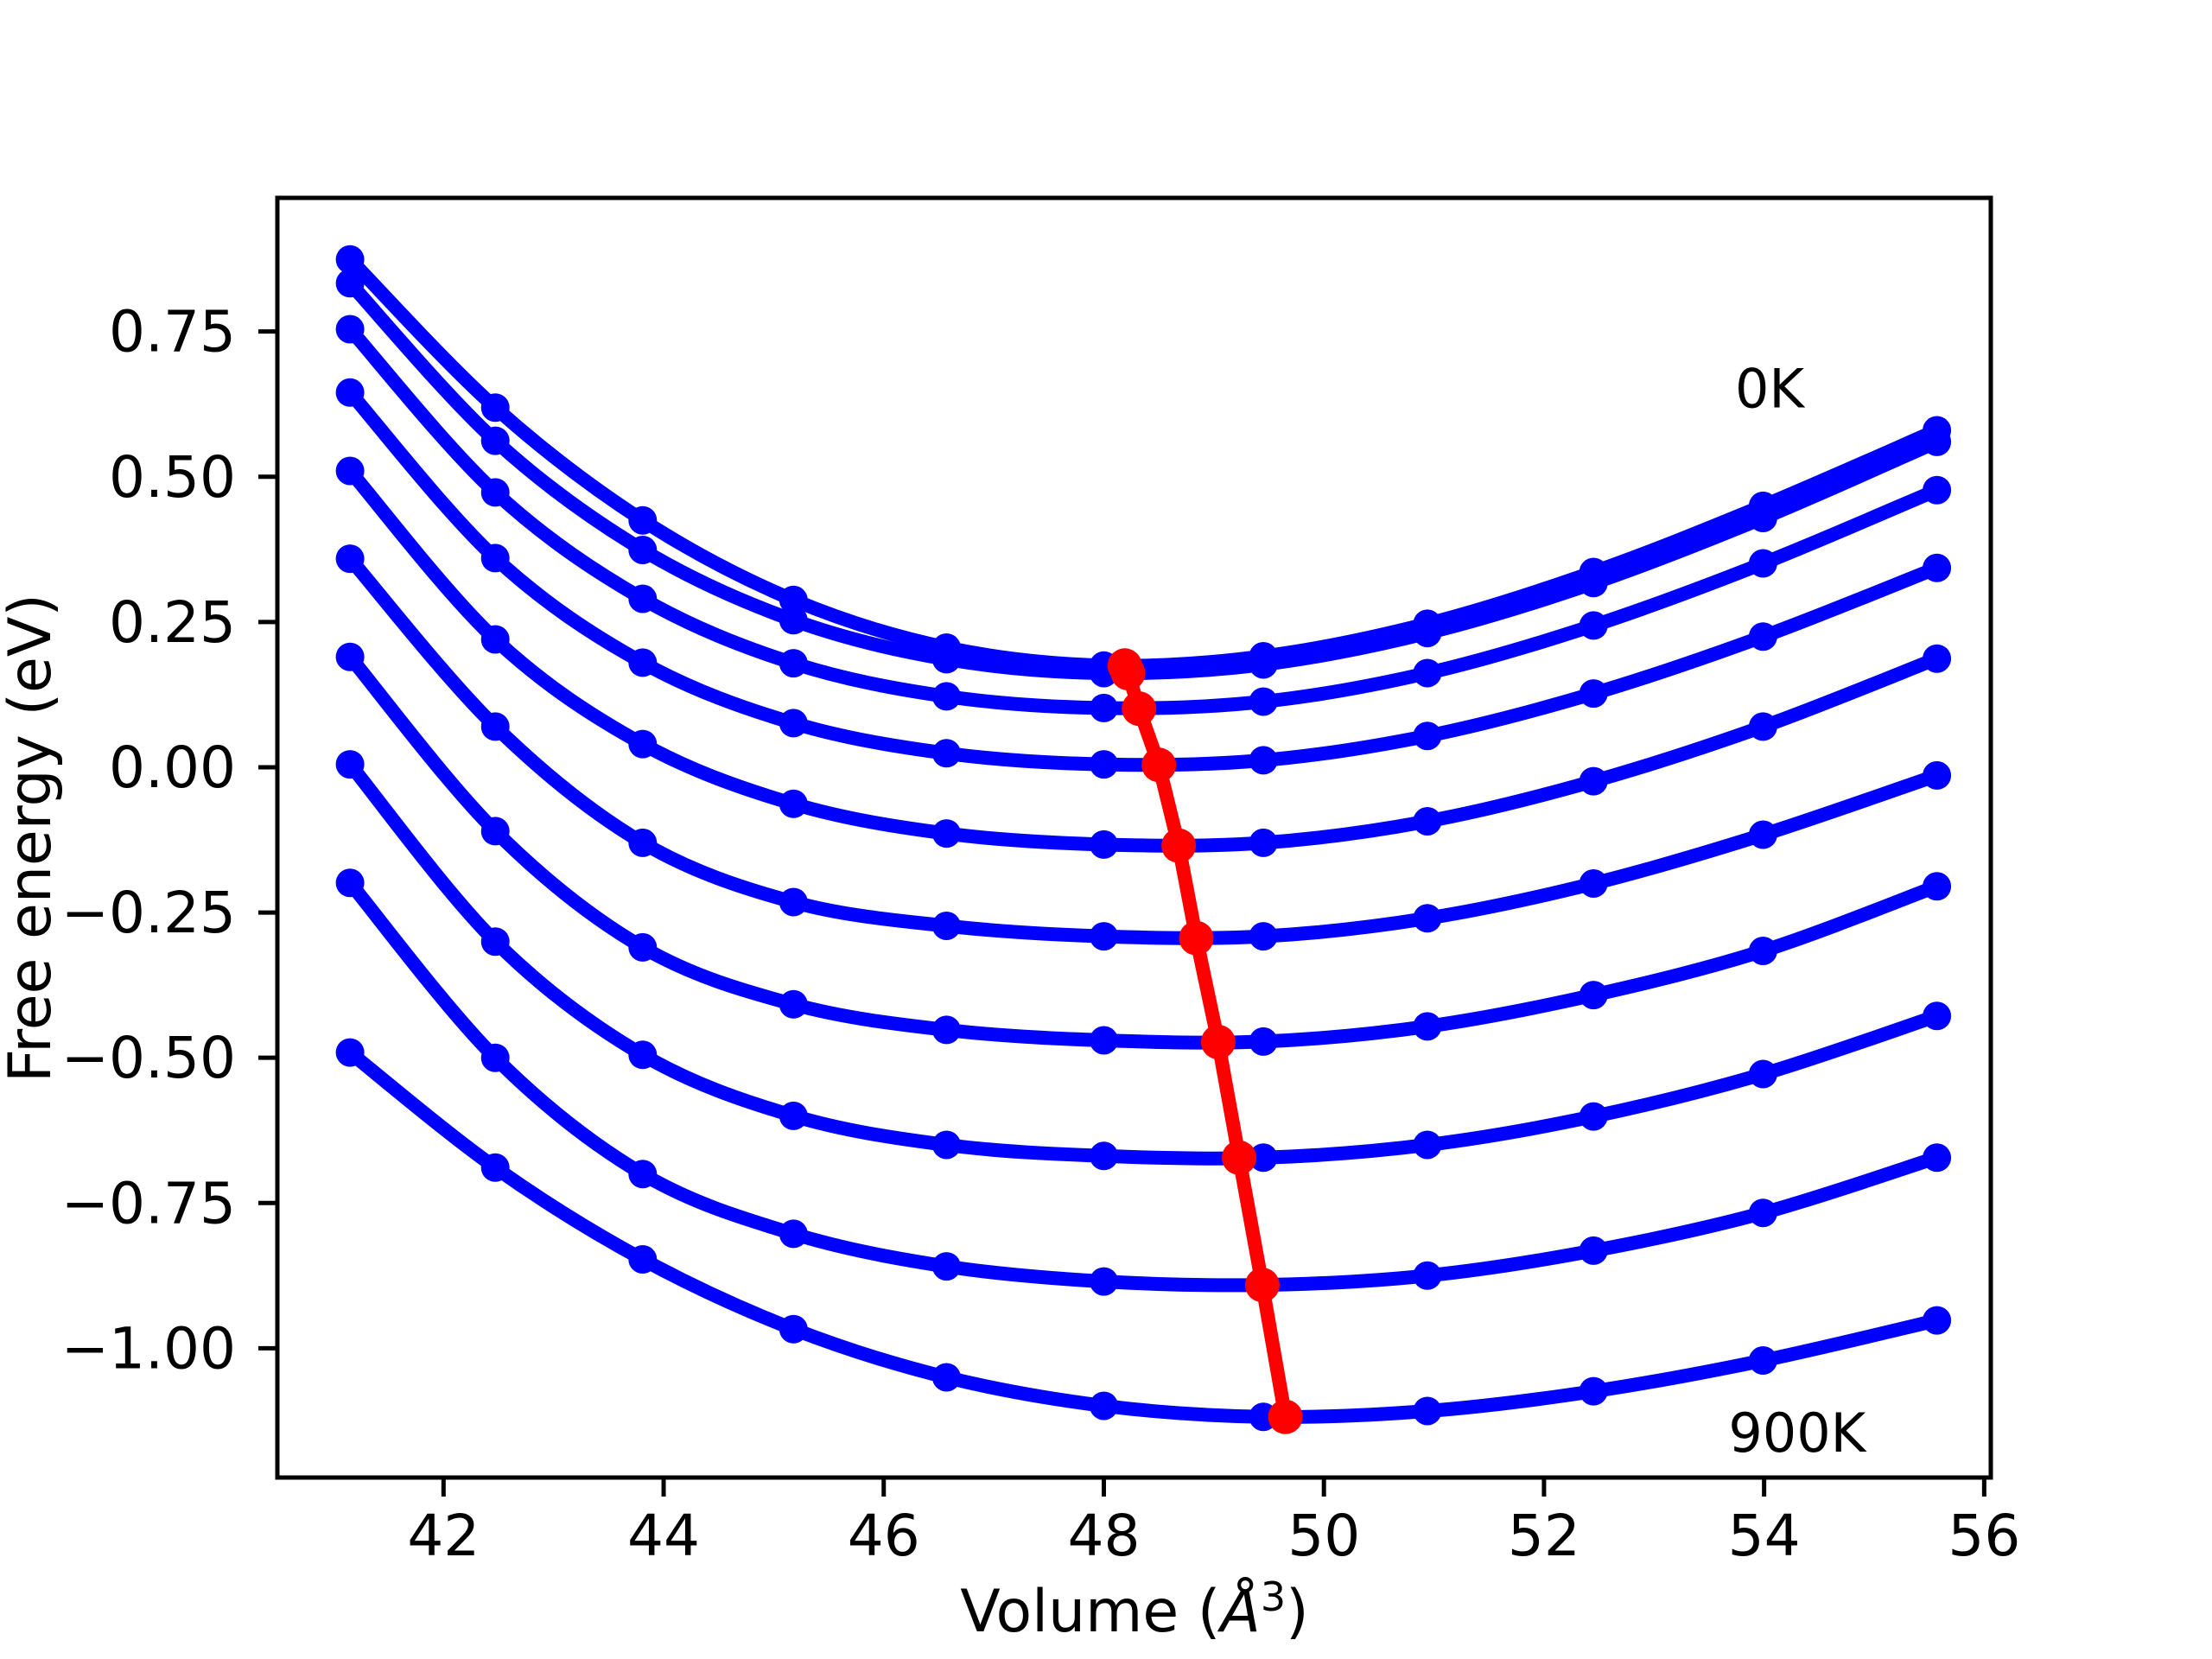 The image size is (2212, 1659). I want to click on y-tick-label: −0.50, so click(148, 1058).